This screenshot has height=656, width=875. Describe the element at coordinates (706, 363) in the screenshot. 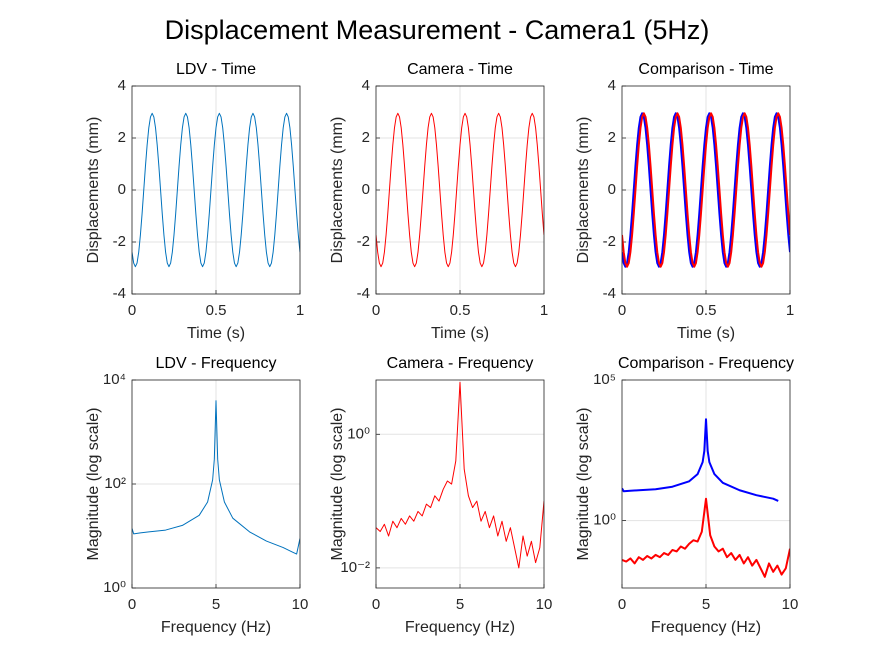

I see `subplot-title: Comparison - Frequency` at that location.